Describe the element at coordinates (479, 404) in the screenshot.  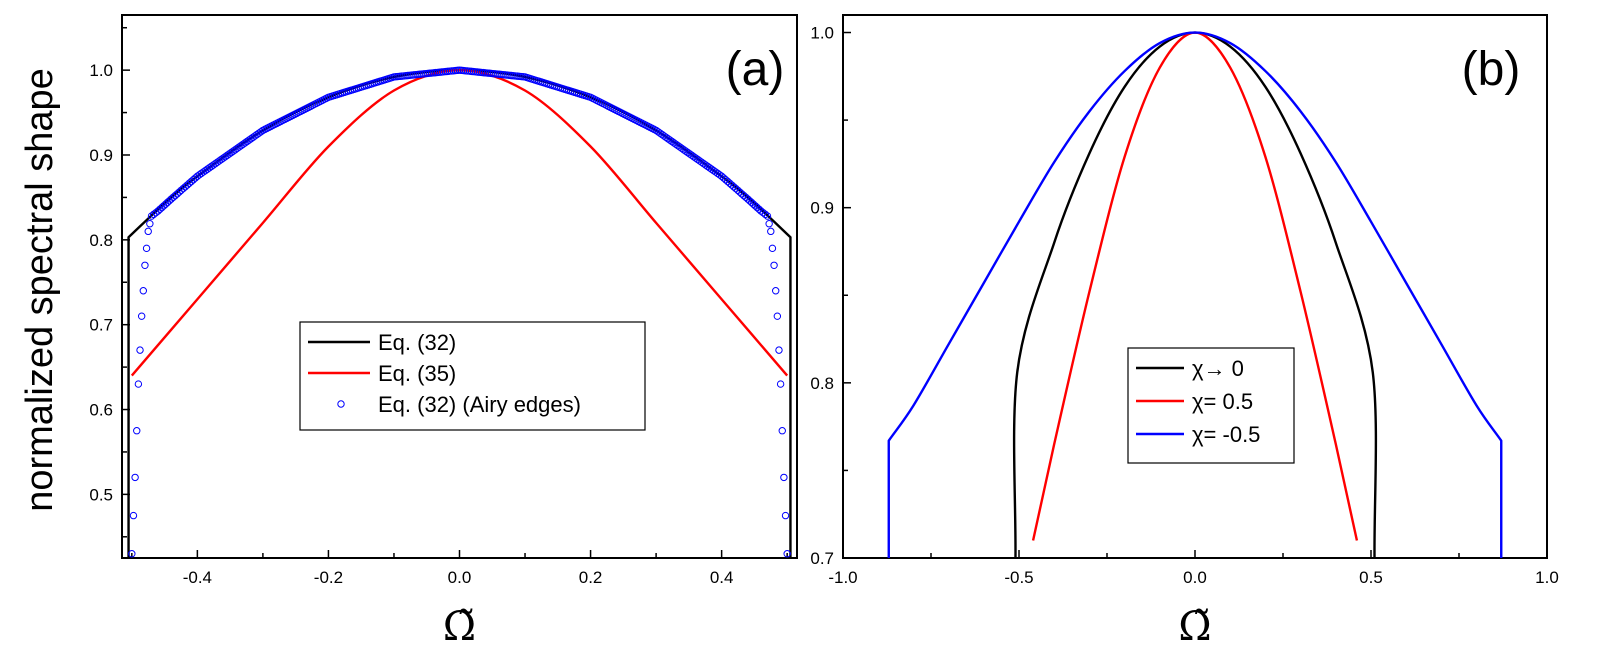
I see `legend-label: Eq. (32) (Airy edges)` at that location.